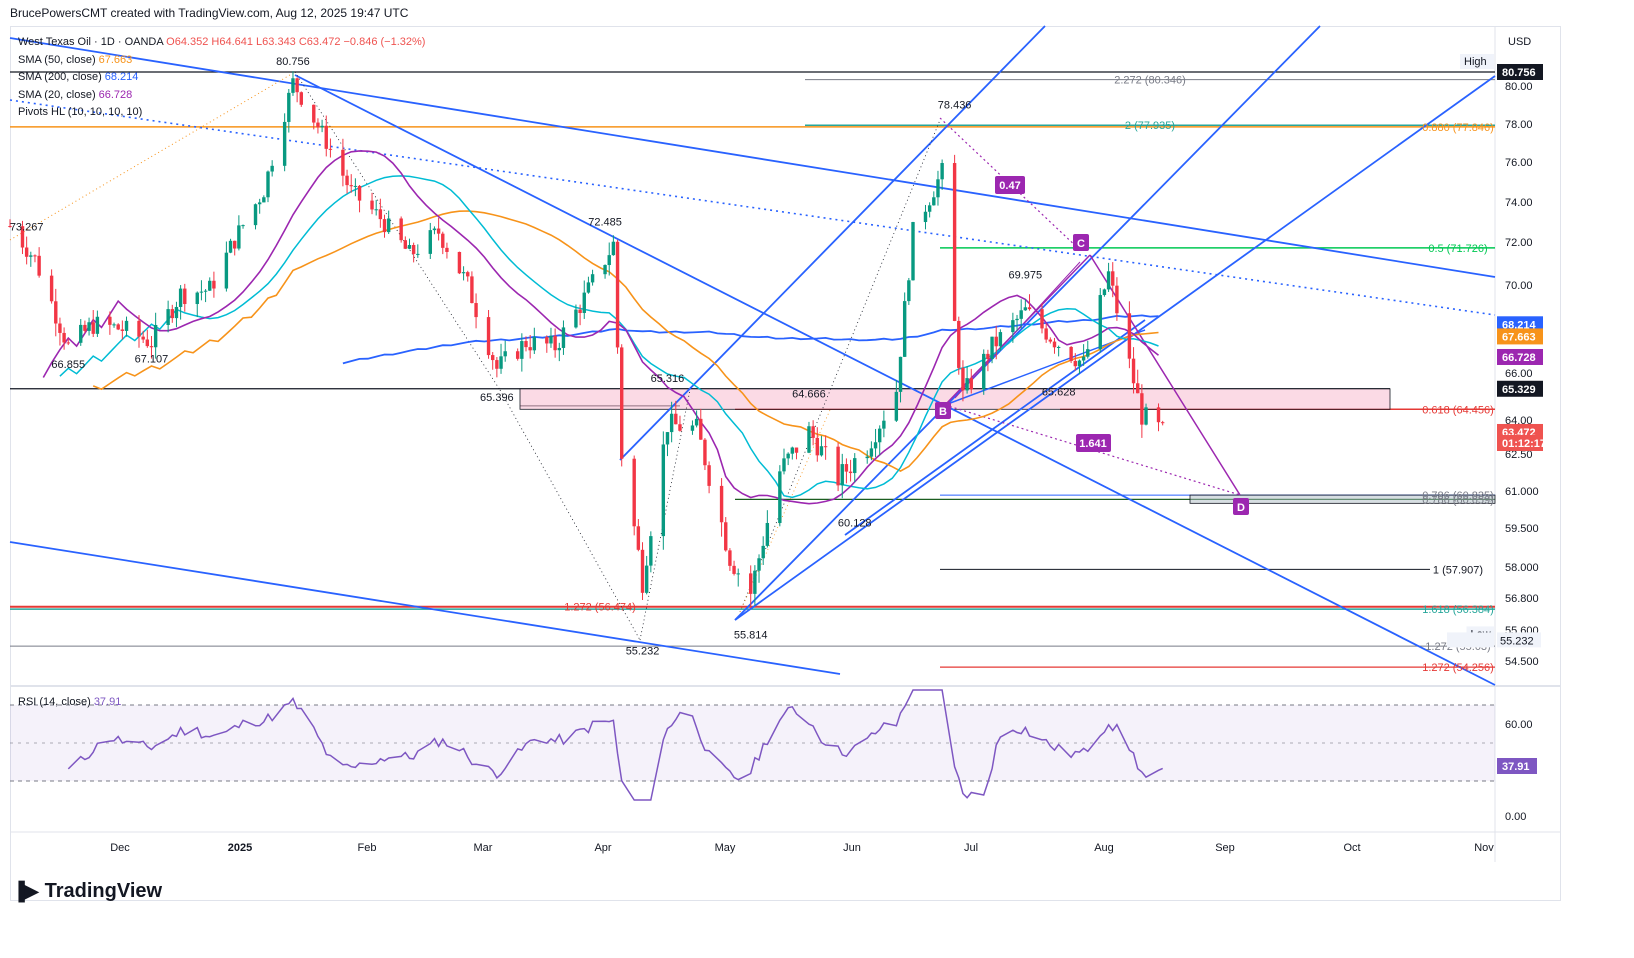  What do you see at coordinates (1522, 662) in the screenshot?
I see `y-tick-label: 54.500` at bounding box center [1522, 662].